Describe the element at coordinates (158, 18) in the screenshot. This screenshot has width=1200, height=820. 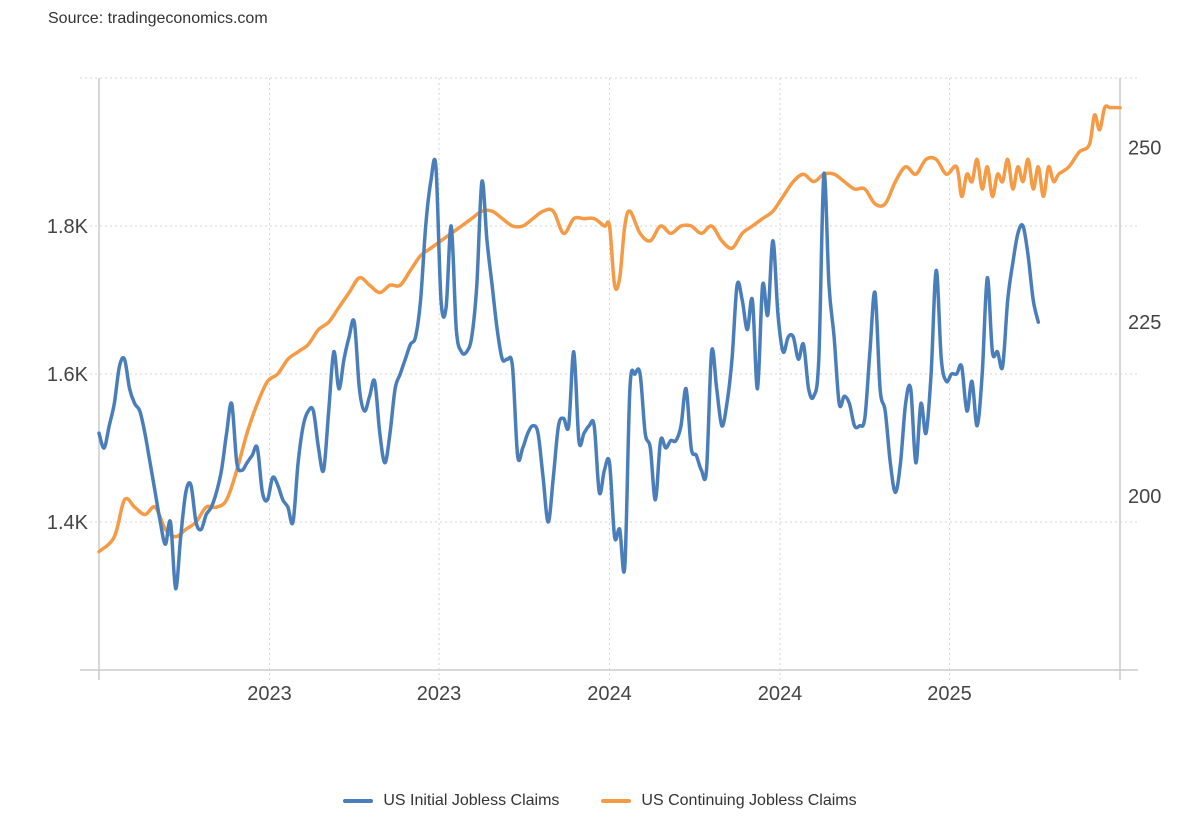
I see `source-label: Source: tradingeconomics.com` at that location.